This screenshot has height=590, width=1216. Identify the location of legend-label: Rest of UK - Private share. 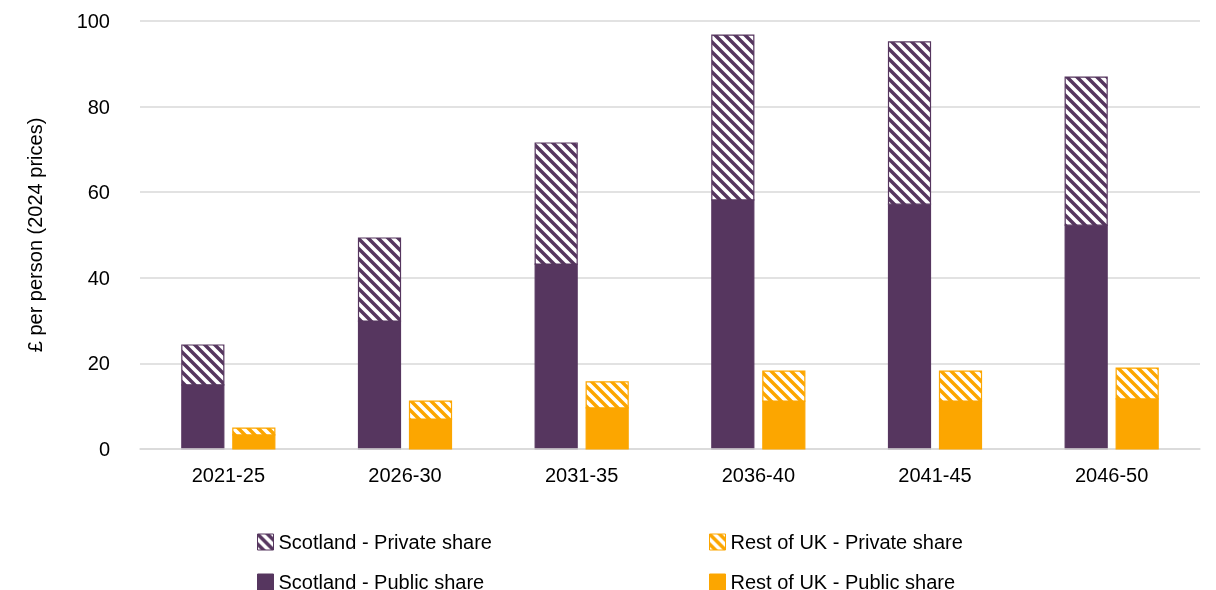
(846, 542).